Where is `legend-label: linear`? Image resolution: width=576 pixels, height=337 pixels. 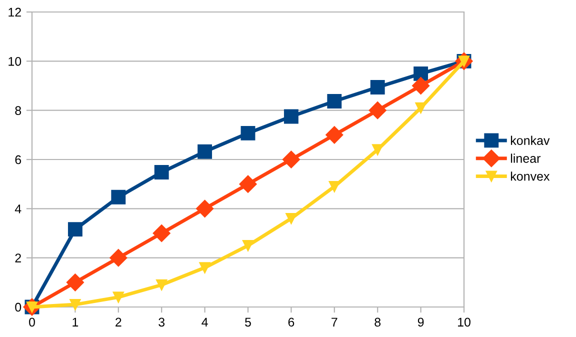
legend-label: linear is located at coordinates (525, 158).